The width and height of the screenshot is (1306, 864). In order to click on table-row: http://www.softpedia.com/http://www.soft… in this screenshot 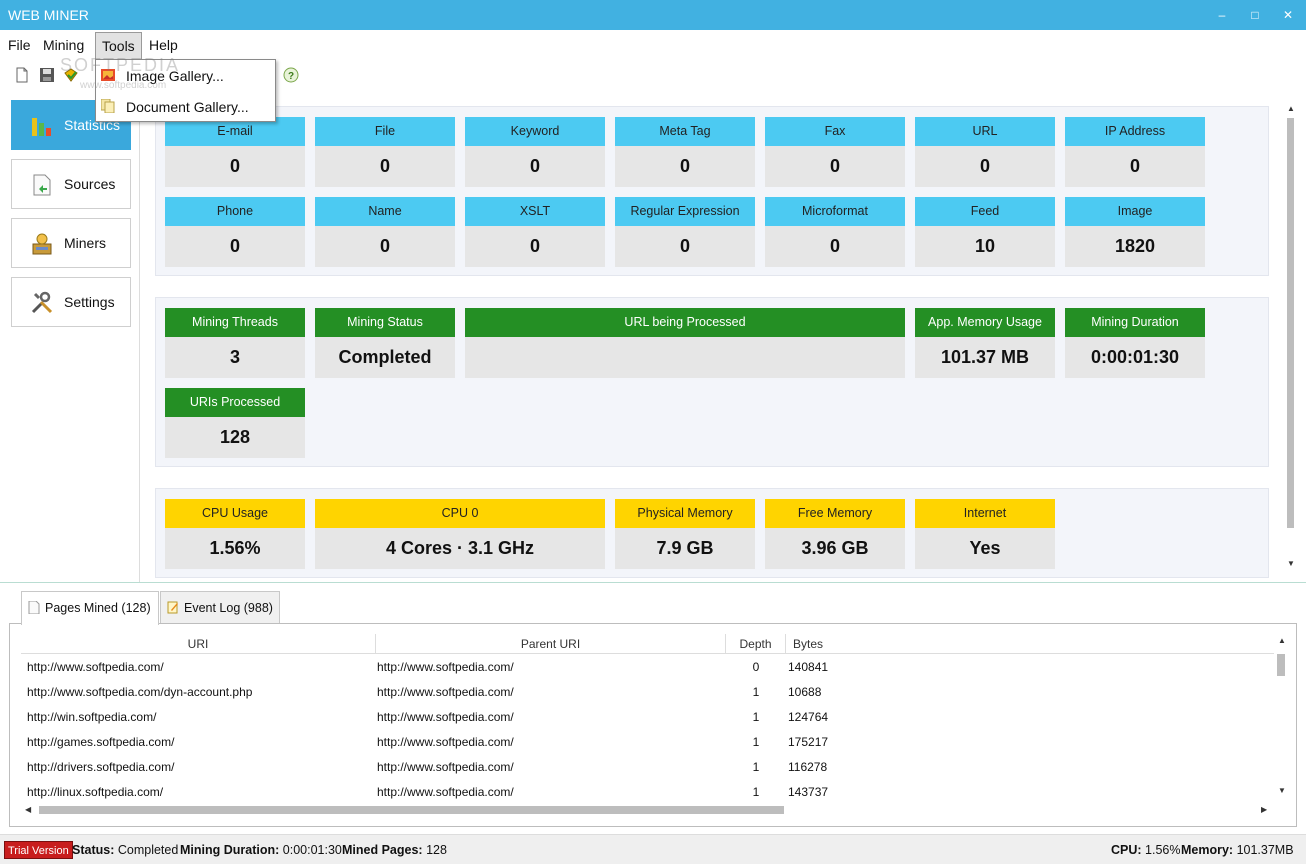, I will do `click(647, 667)`.